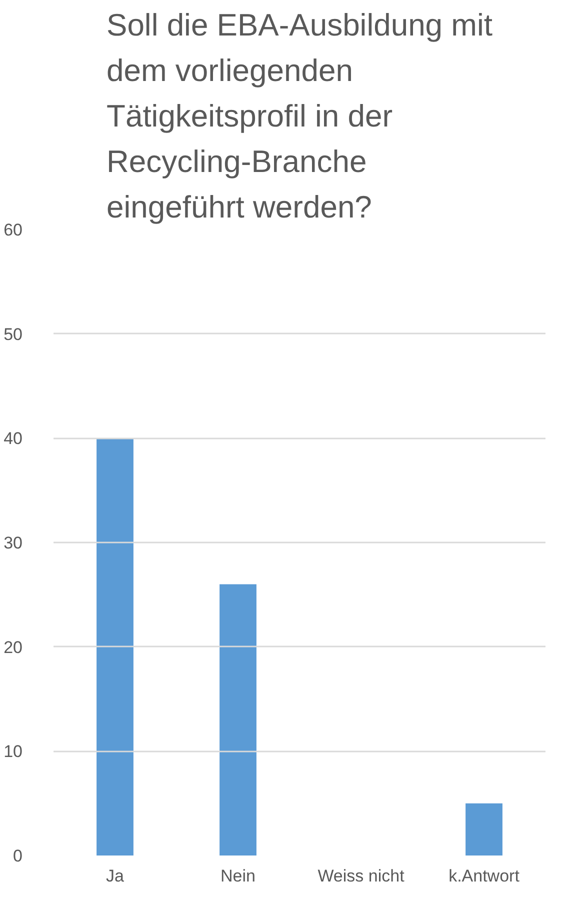 Image resolution: width=574 pixels, height=900 pixels. I want to click on x-tick-label: Ja, so click(115, 876).